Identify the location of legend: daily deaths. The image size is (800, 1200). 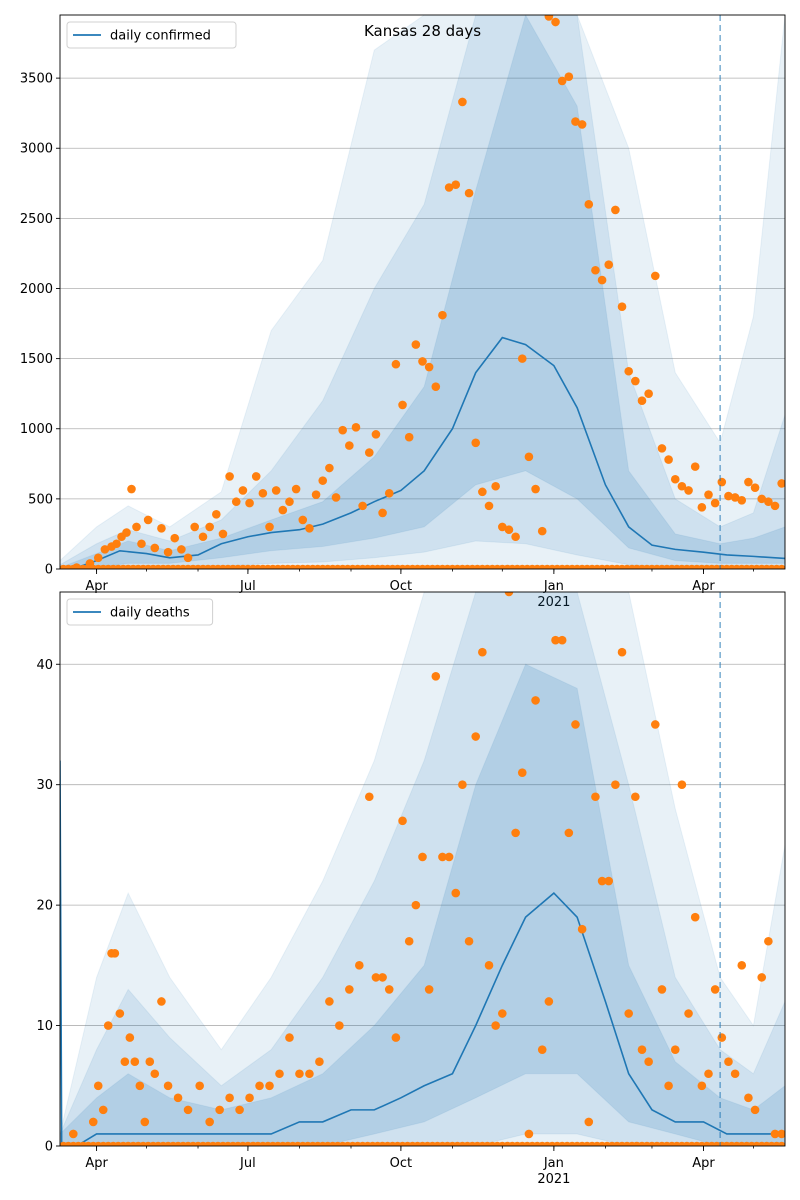
(140, 612).